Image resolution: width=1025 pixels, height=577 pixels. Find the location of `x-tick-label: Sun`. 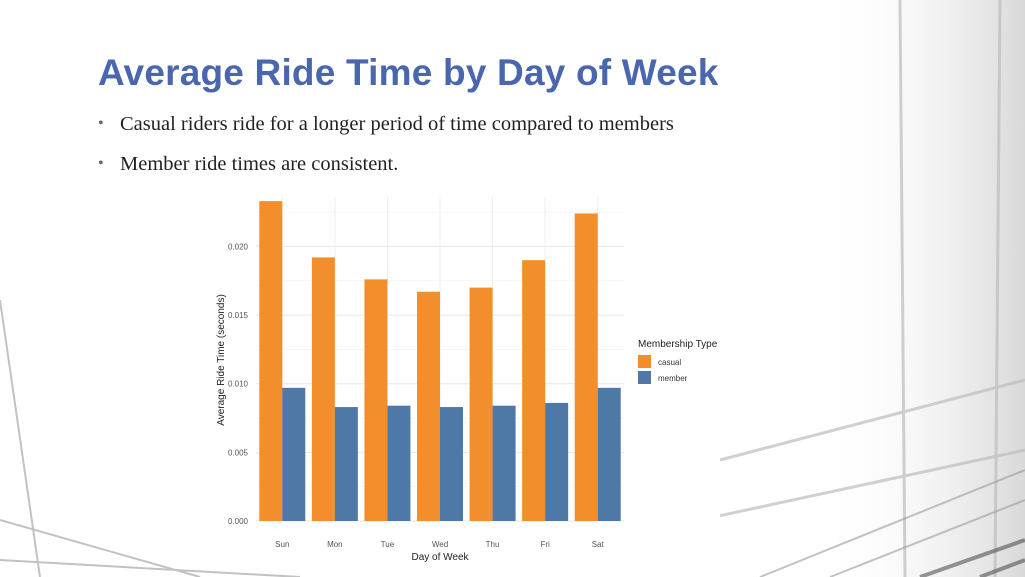

x-tick-label: Sun is located at coordinates (282, 544).